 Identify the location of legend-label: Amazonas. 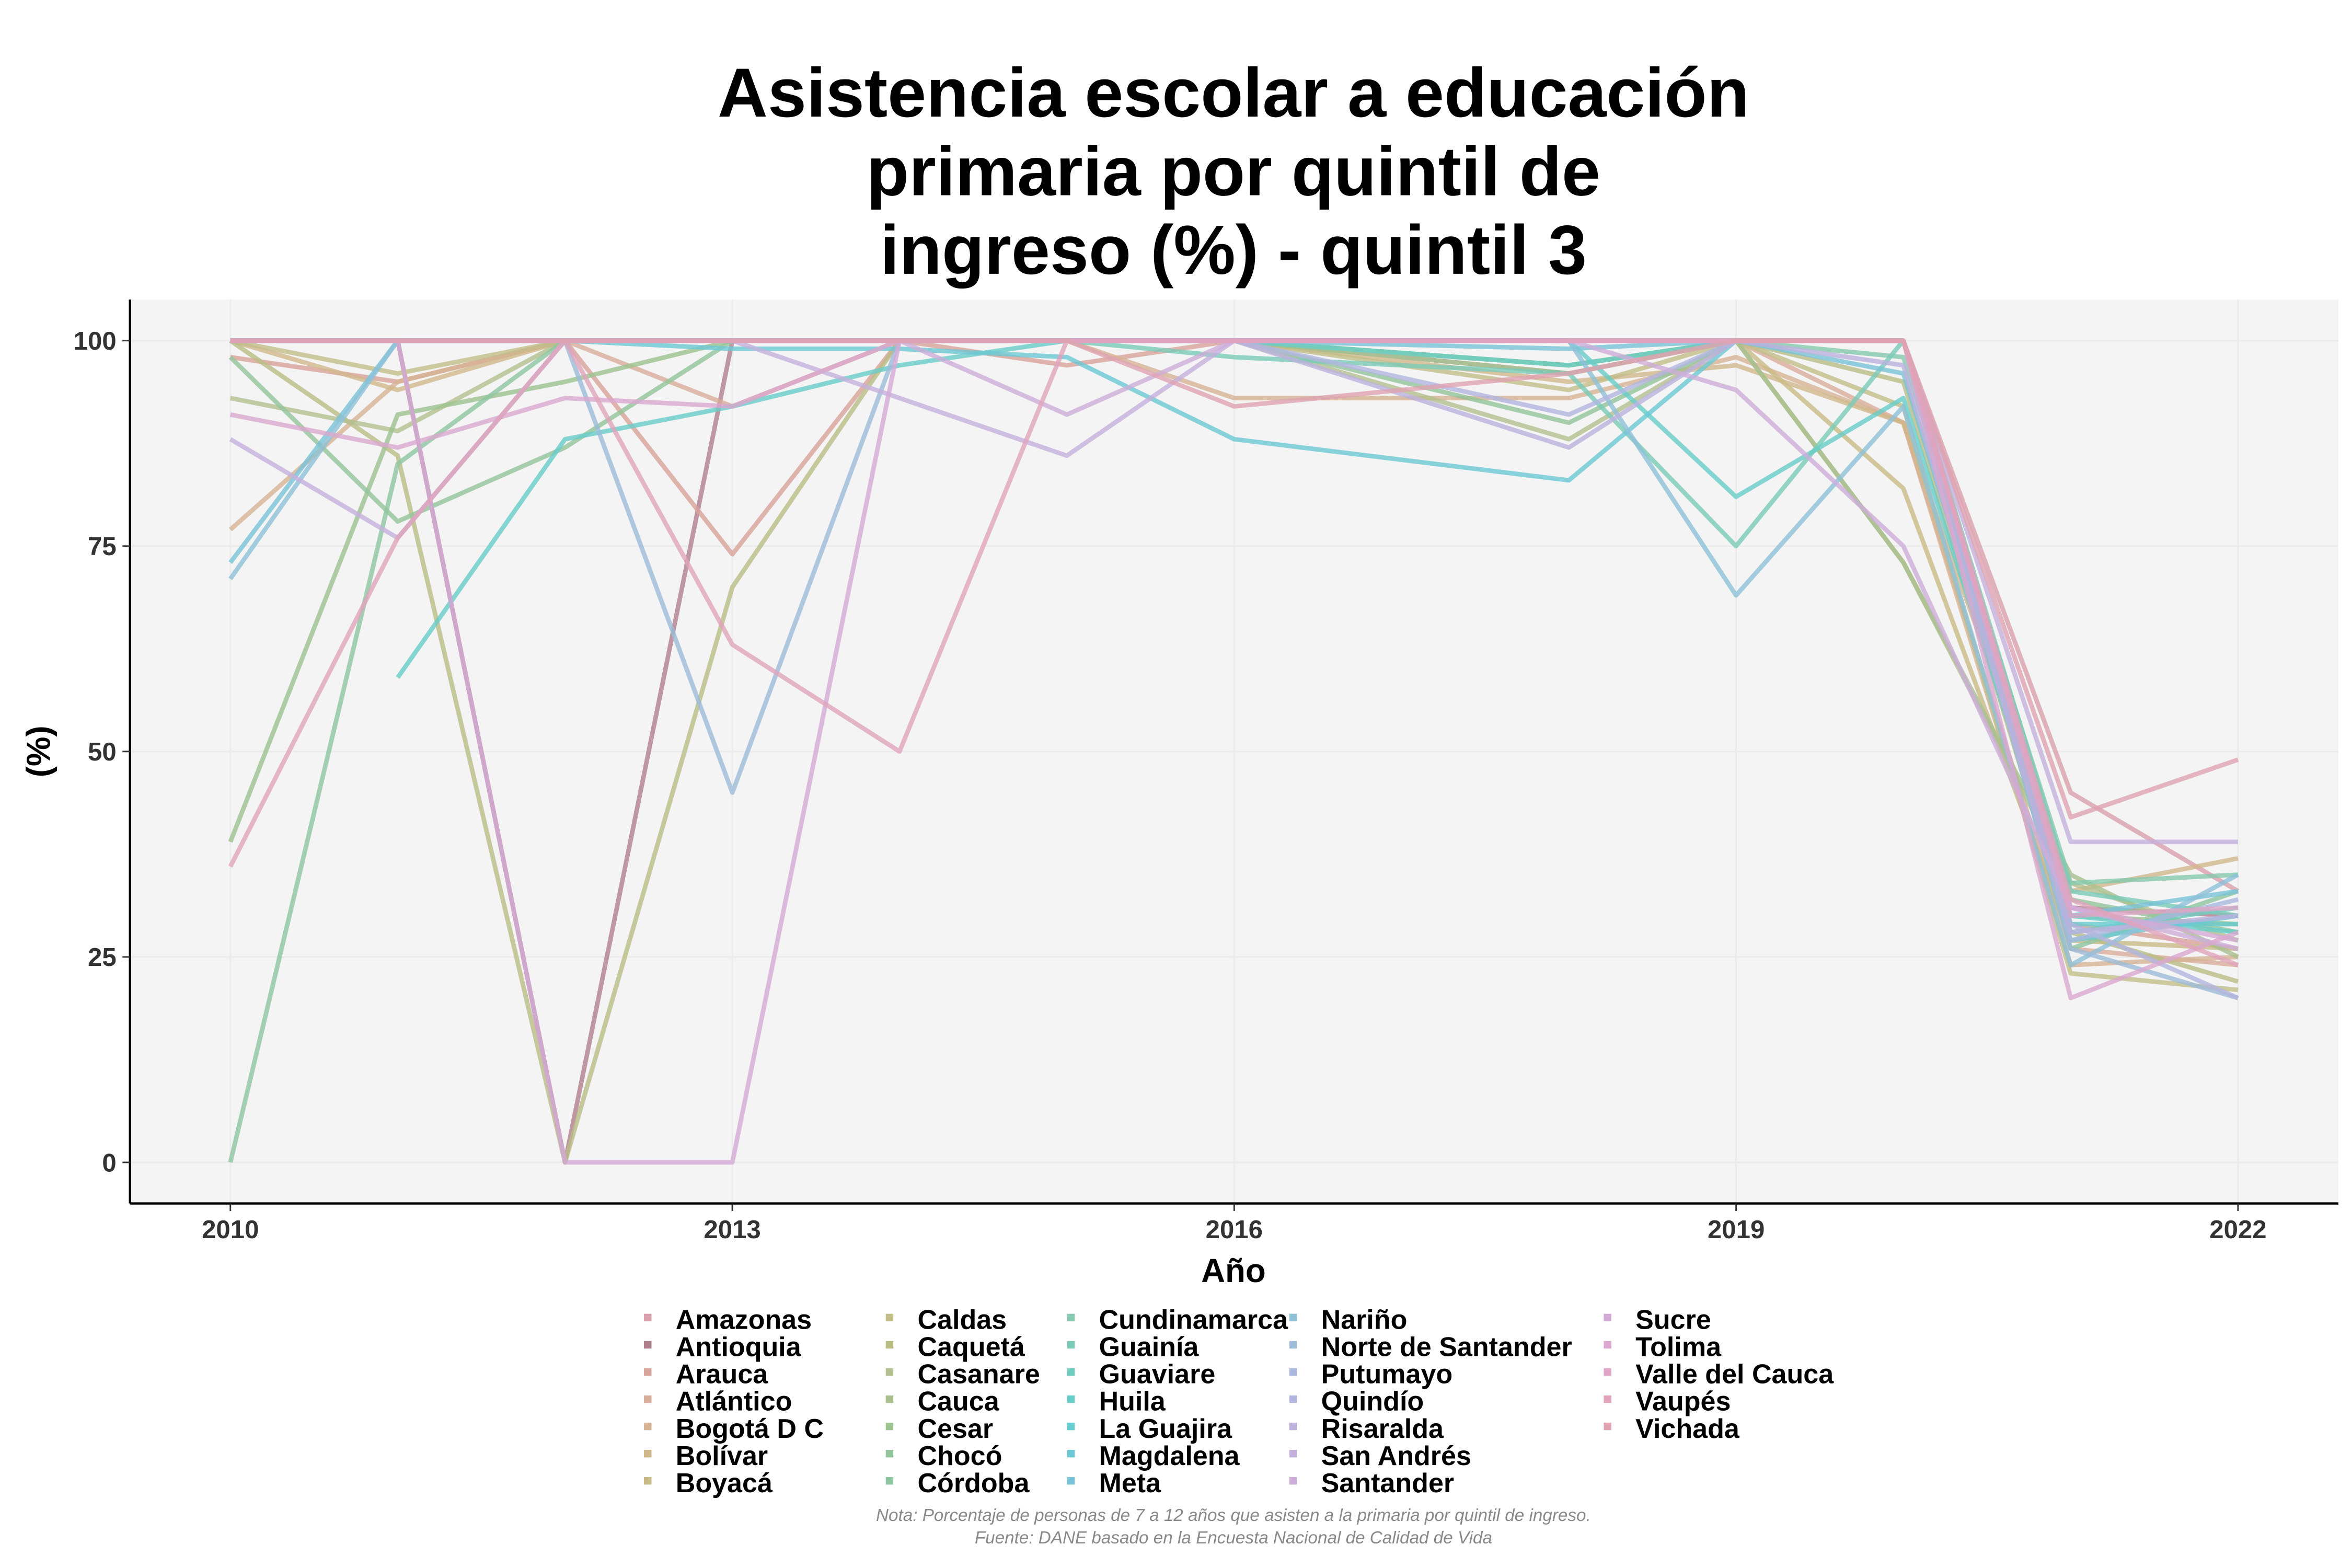
(744, 1320).